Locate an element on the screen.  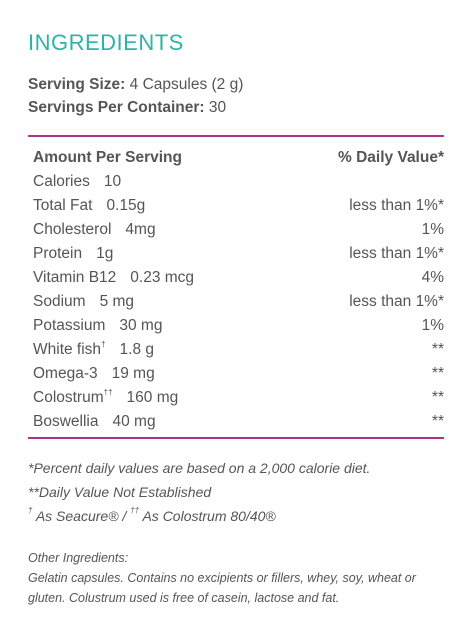
table-row: Vitamin B12 0.23 mcg 4% is located at coordinates (238, 278).